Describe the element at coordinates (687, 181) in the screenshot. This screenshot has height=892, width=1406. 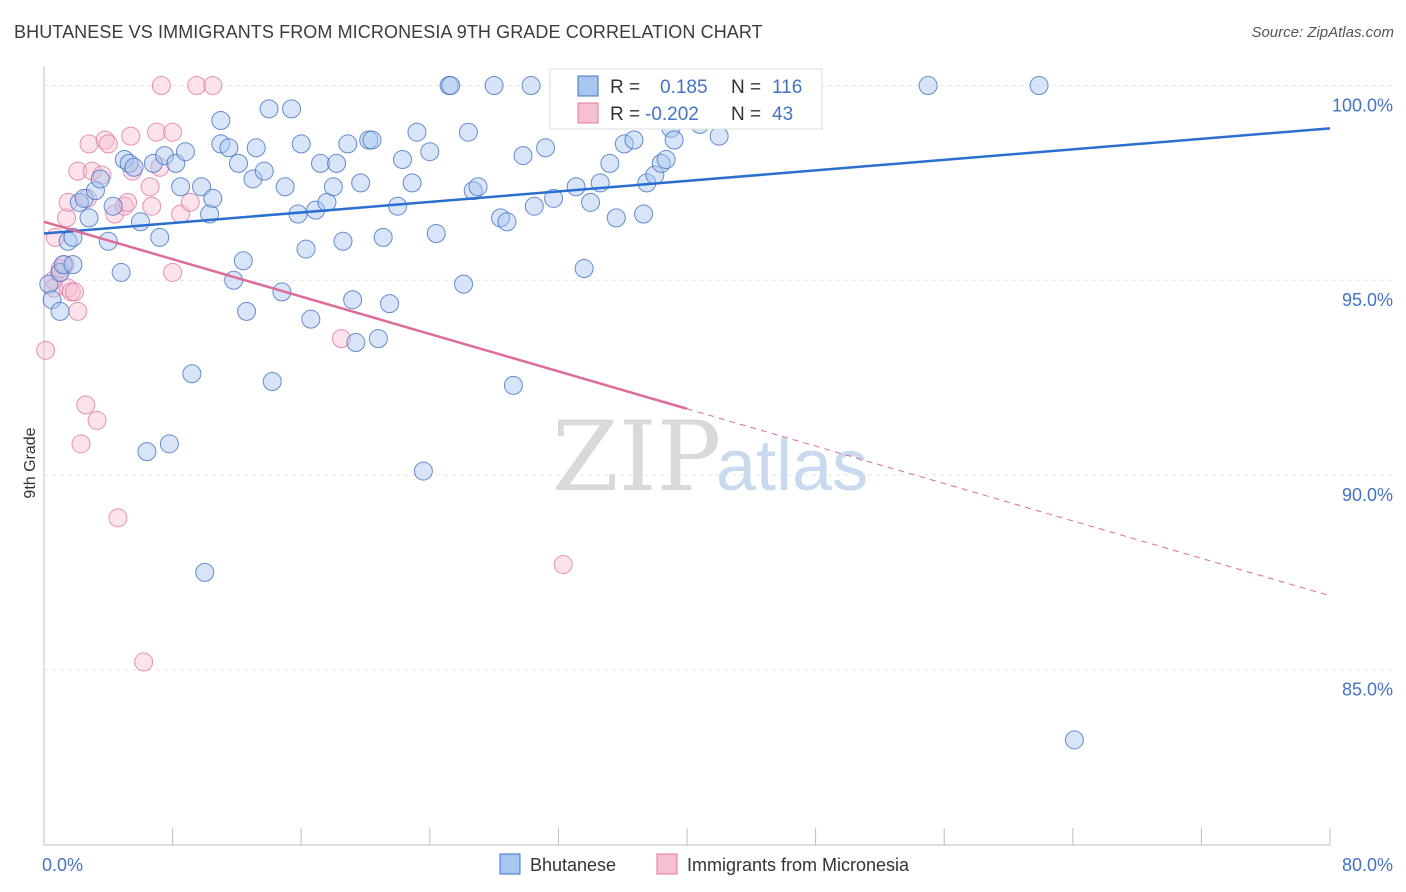
I see `trend-line-bhutanese` at that location.